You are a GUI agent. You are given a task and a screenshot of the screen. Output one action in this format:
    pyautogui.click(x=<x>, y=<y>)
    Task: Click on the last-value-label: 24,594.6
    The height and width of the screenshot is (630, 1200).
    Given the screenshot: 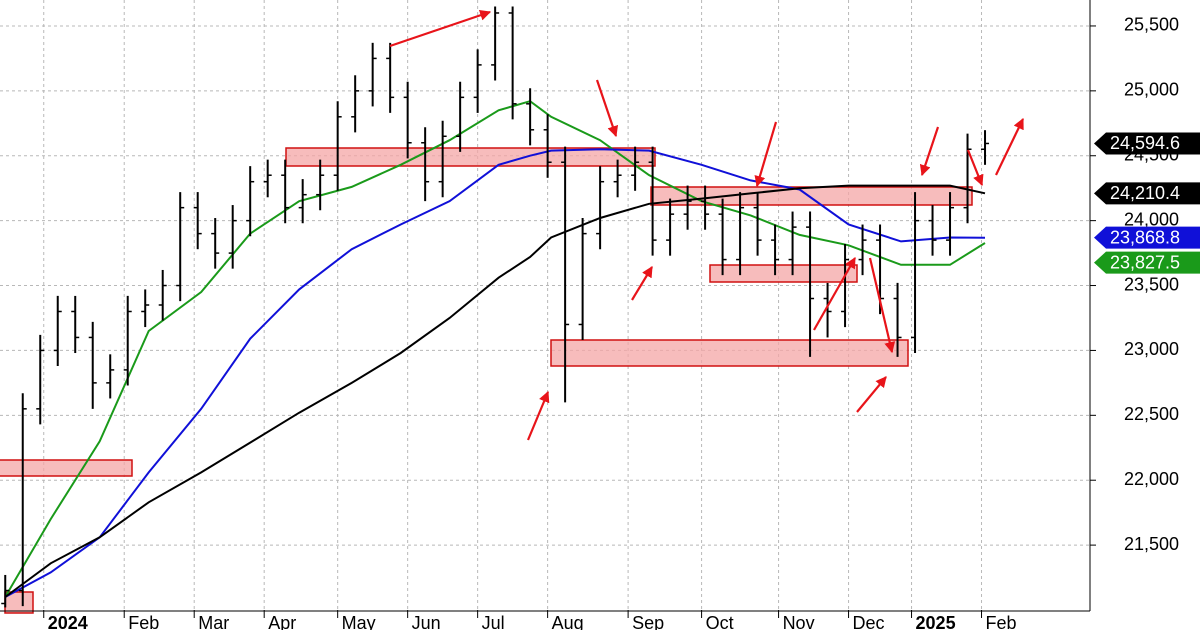 What is the action you would take?
    pyautogui.click(x=1145, y=143)
    